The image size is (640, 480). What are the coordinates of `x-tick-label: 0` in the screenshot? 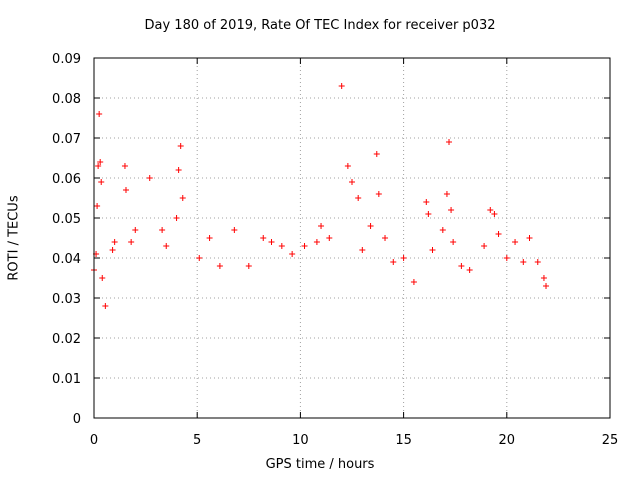 It's located at (94, 440).